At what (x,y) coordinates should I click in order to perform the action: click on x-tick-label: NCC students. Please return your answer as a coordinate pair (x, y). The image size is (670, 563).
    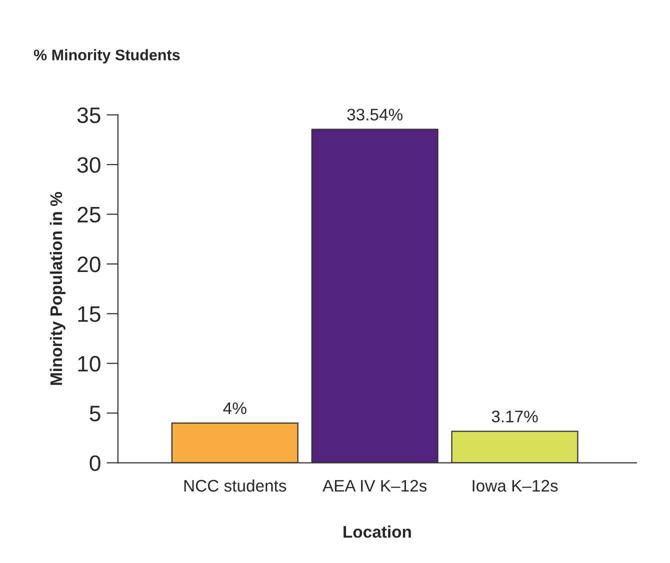
    Looking at the image, I should click on (235, 485).